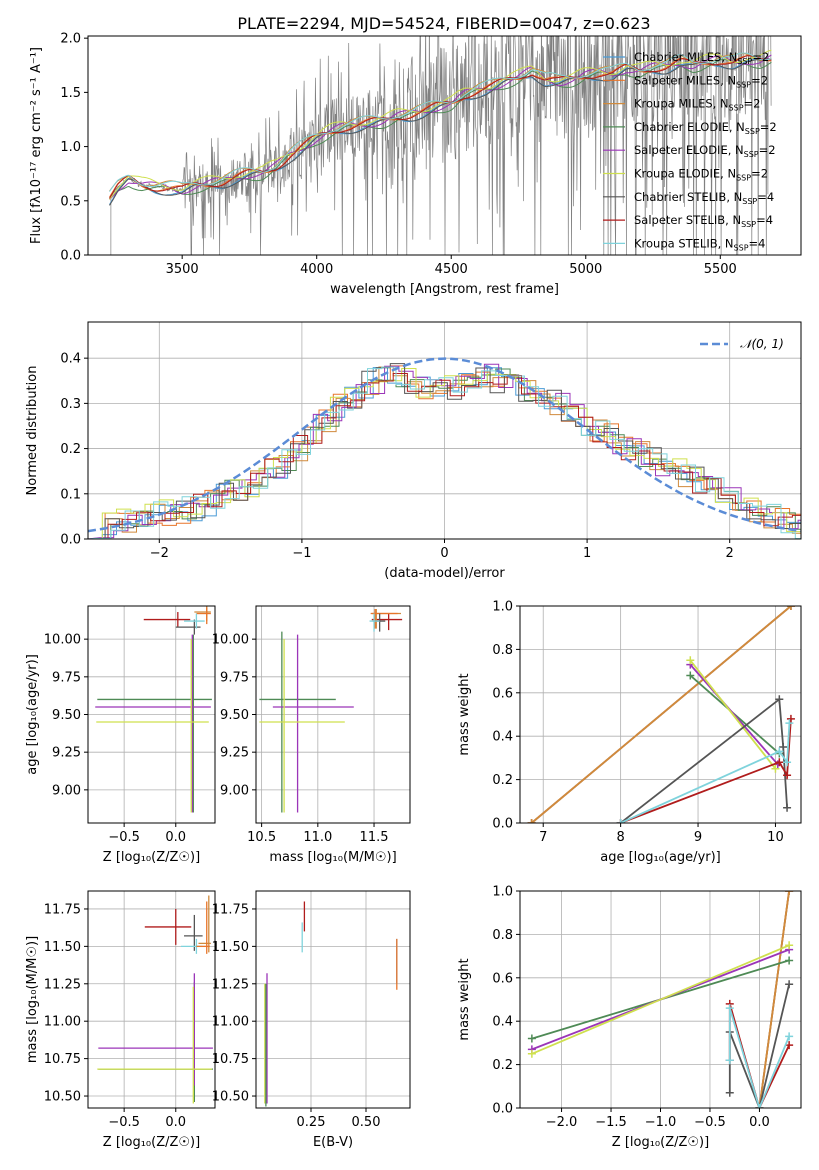 The height and width of the screenshot is (1170, 819). I want to click on hist-chabrier-miles, so click(444, 453).